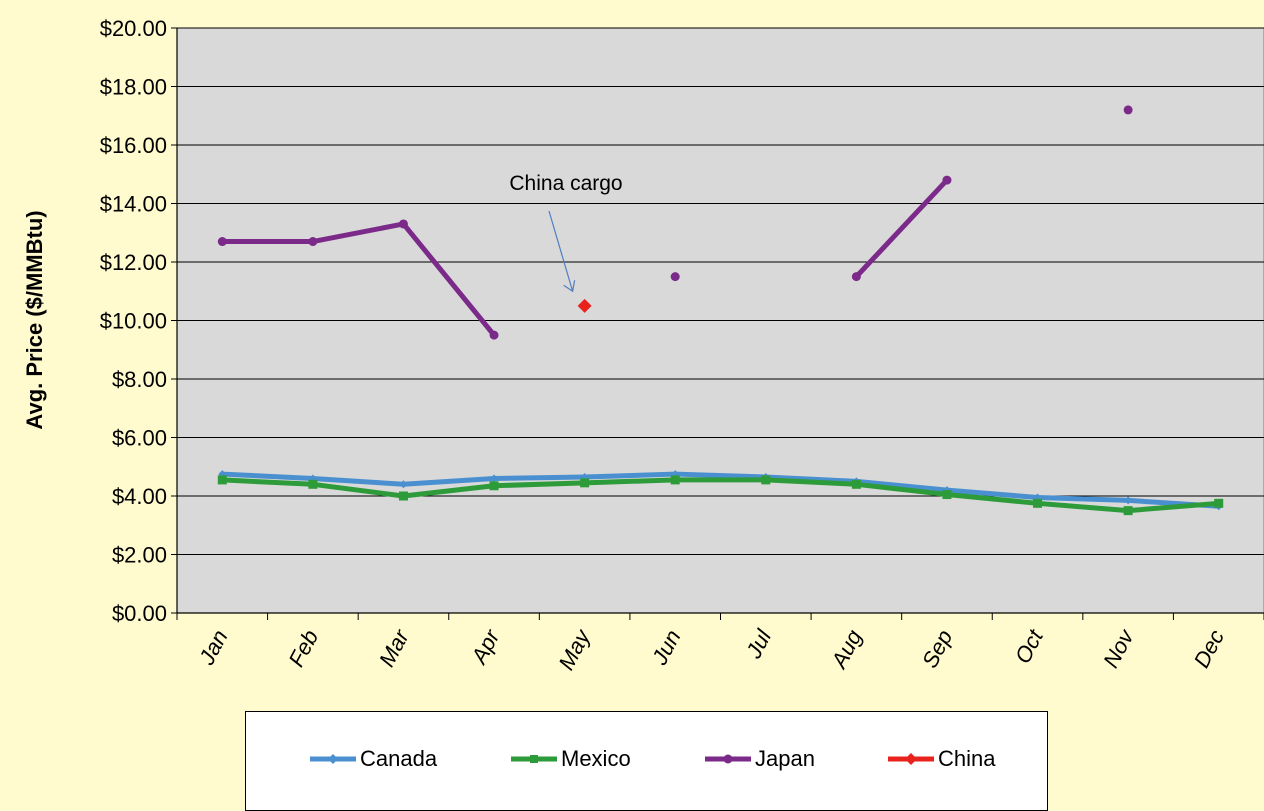 Image resolution: width=1264 pixels, height=811 pixels. What do you see at coordinates (1209, 649) in the screenshot?
I see `x-tick-label: Dec` at bounding box center [1209, 649].